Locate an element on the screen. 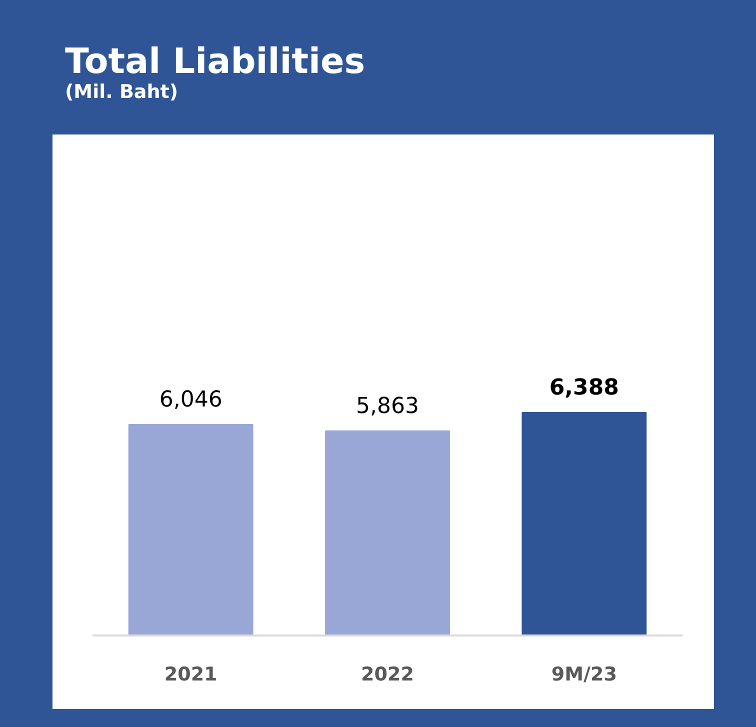 The height and width of the screenshot is (727, 756). data-label: 6,388 is located at coordinates (584, 388).